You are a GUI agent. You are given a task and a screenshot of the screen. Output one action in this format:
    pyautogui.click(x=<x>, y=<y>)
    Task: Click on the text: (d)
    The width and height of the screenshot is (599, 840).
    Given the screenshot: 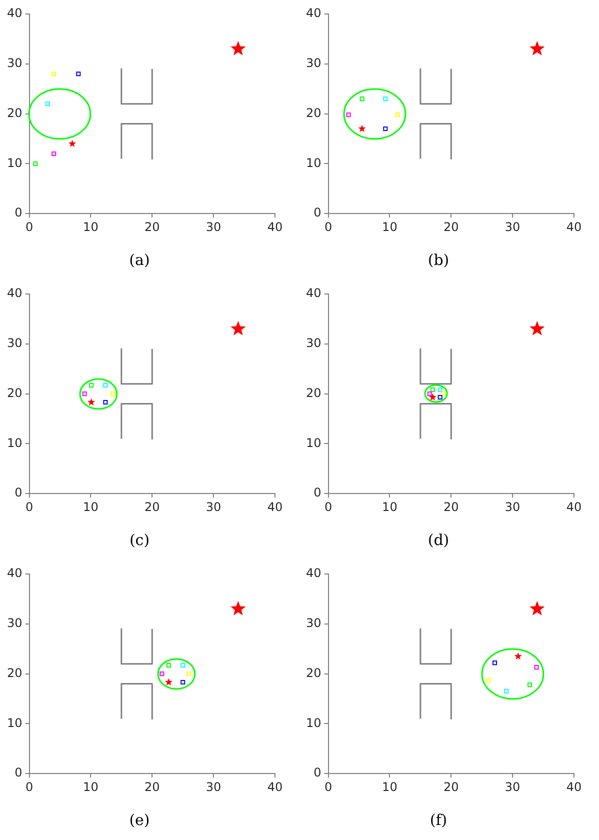 What is the action you would take?
    pyautogui.click(x=439, y=539)
    